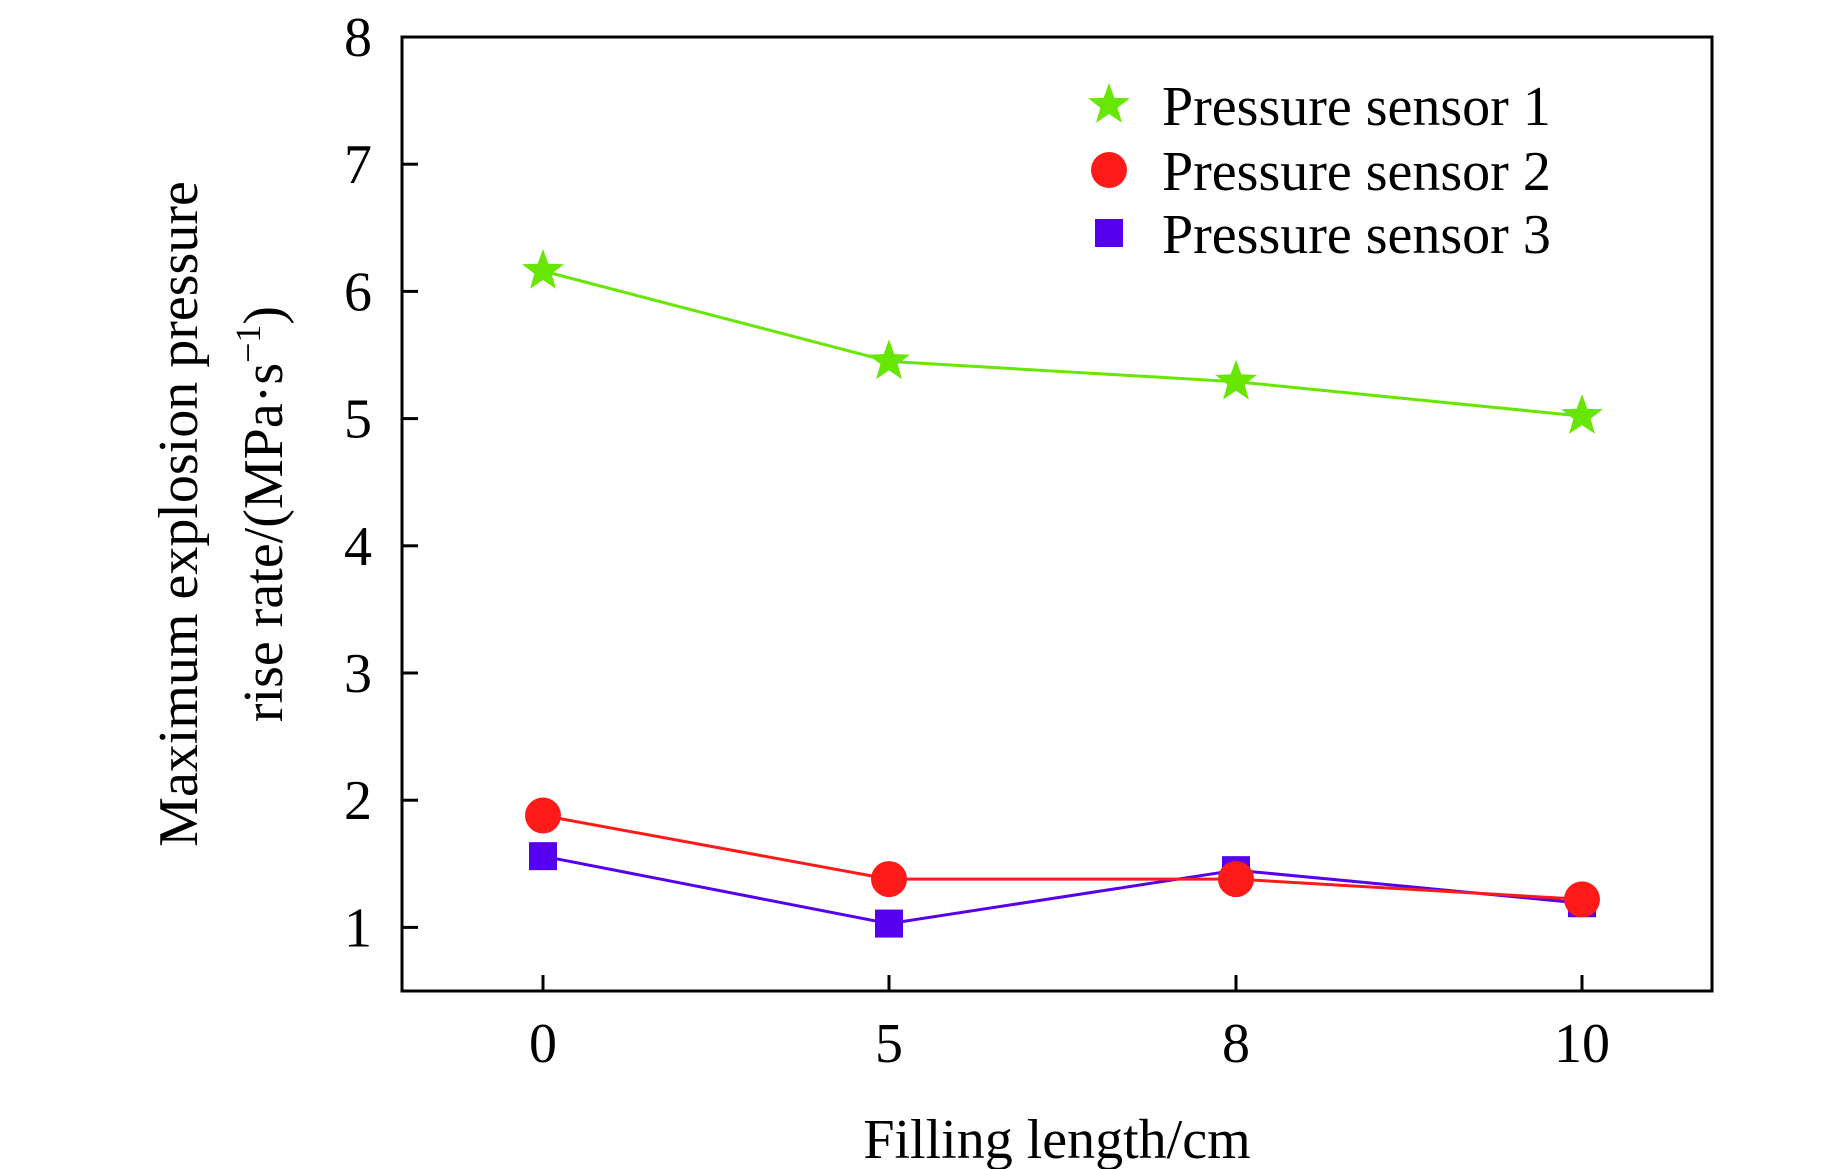 The height and width of the screenshot is (1169, 1843). What do you see at coordinates (358, 38) in the screenshot?
I see `y-tick-label: 8` at bounding box center [358, 38].